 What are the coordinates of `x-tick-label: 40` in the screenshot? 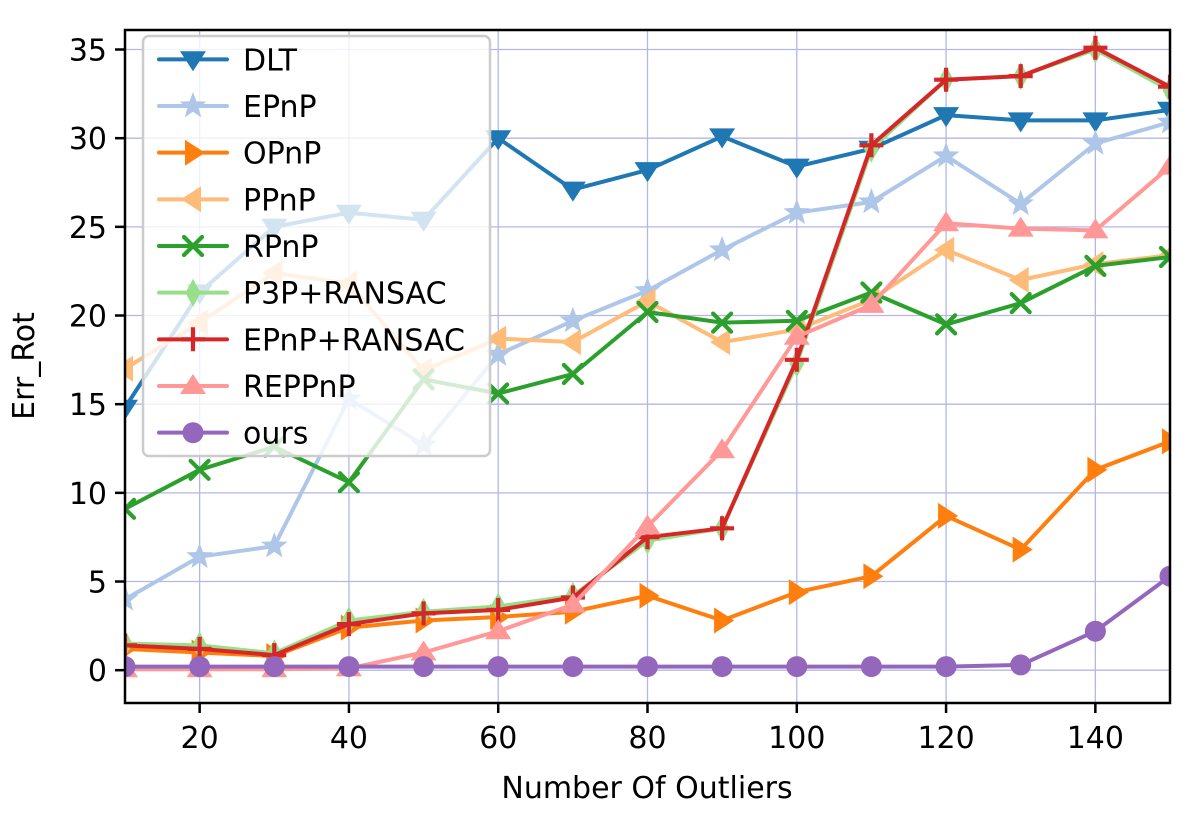 It's located at (349, 738).